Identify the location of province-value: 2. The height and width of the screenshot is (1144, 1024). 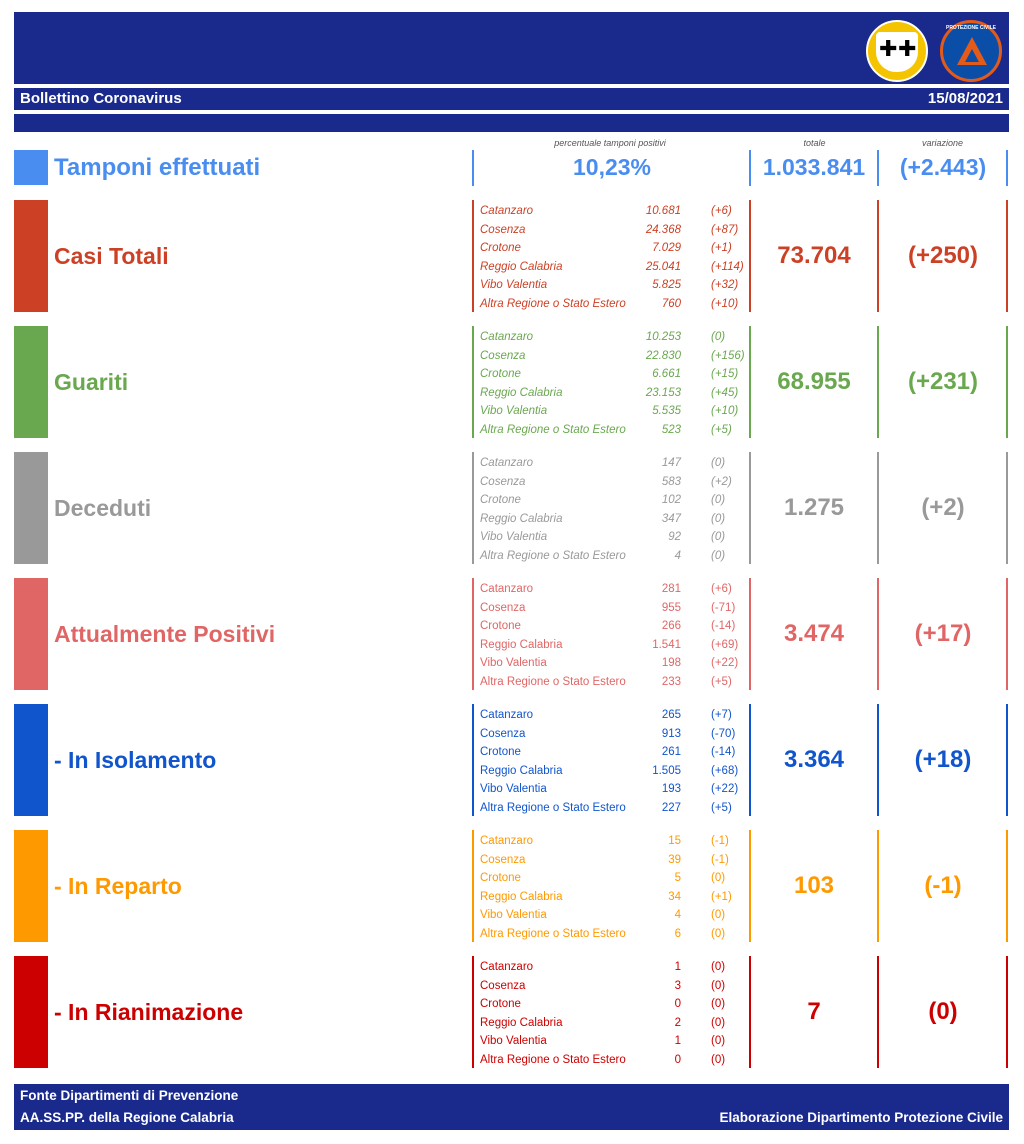
(677, 1022).